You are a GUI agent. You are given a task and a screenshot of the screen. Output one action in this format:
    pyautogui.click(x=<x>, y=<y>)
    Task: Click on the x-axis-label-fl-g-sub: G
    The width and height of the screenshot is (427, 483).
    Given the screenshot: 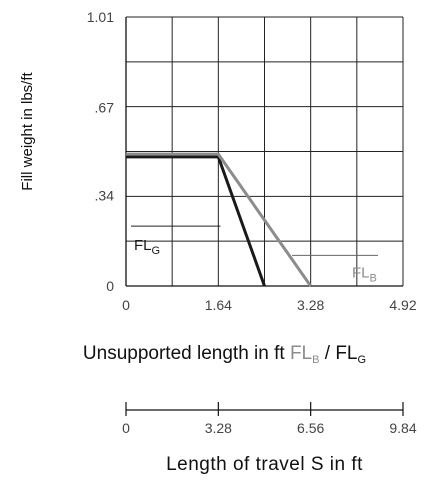 What is the action you would take?
    pyautogui.click(x=362, y=360)
    